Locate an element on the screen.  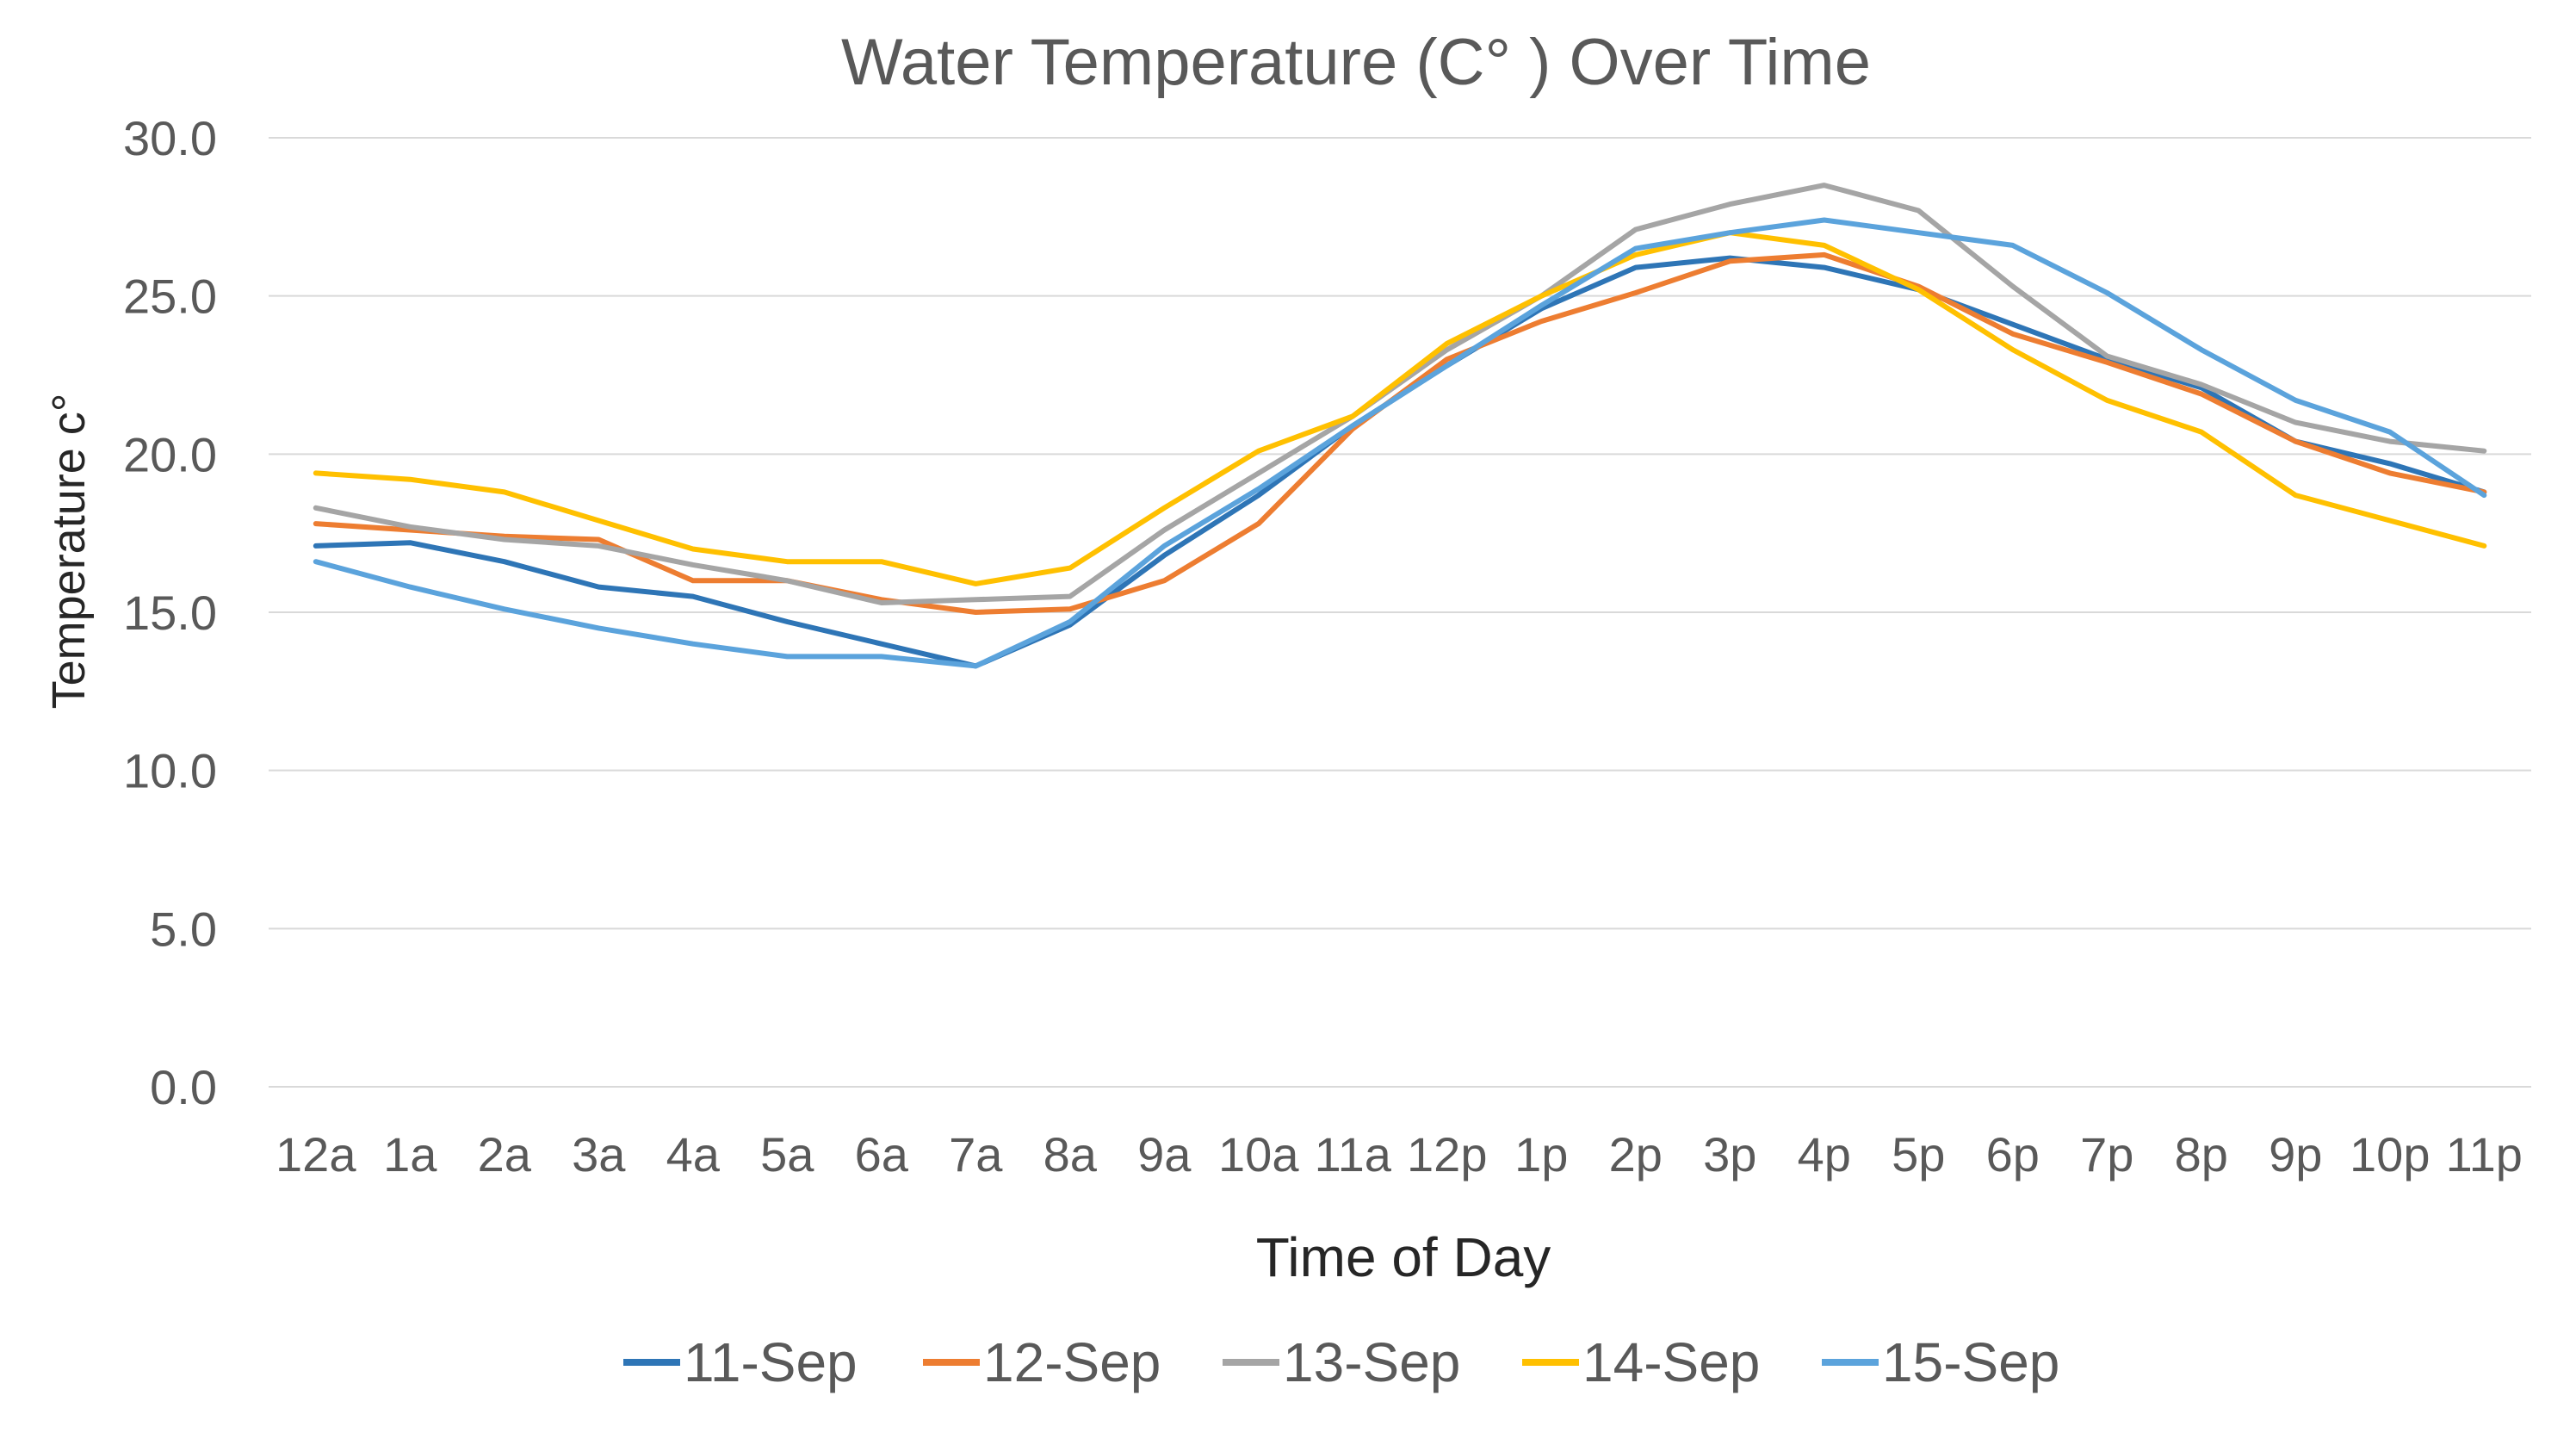
legend-label: 11-Sep is located at coordinates (771, 1362).